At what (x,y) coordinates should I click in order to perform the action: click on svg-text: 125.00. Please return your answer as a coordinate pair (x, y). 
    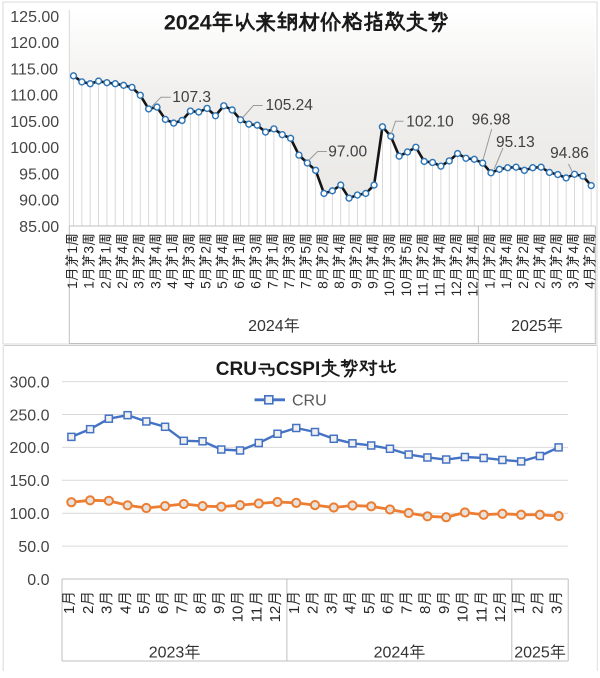
    Looking at the image, I should click on (34, 17).